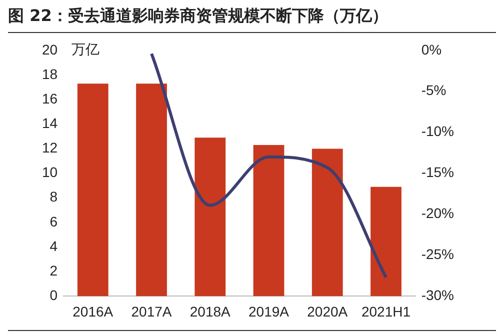 The width and height of the screenshot is (500, 336). I want to click on y-tick-label: 10, so click(50, 172).